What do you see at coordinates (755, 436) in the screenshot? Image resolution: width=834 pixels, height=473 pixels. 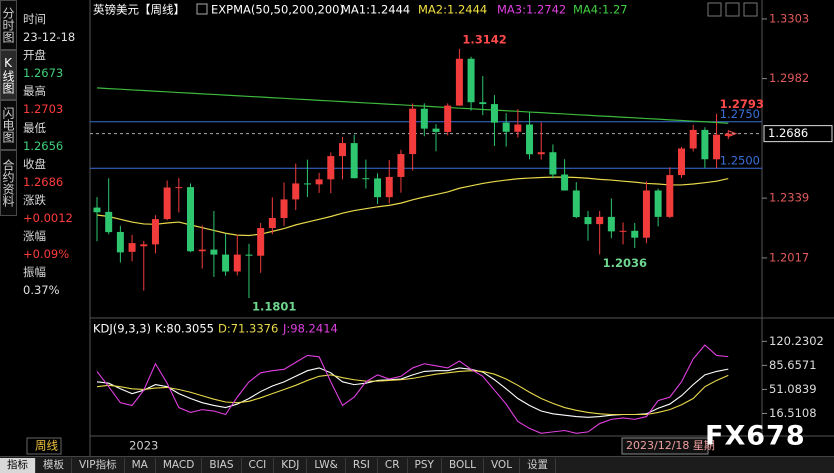 I see `watermark: FX678` at bounding box center [755, 436].